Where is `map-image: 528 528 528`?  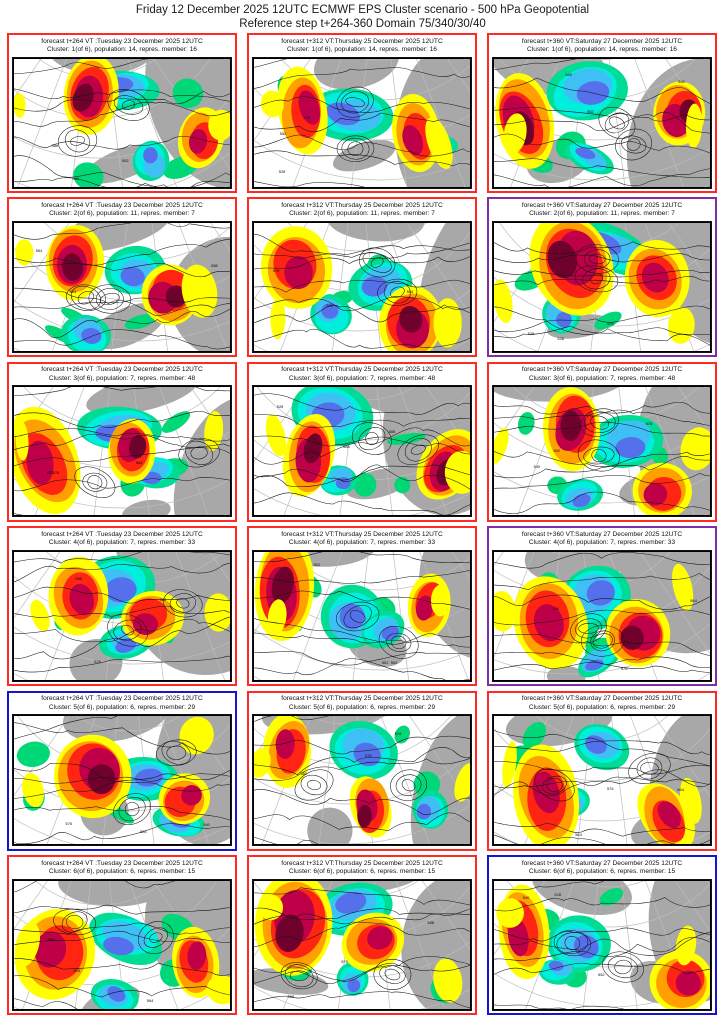
map-image: 528 528 528 is located at coordinates (602, 287).